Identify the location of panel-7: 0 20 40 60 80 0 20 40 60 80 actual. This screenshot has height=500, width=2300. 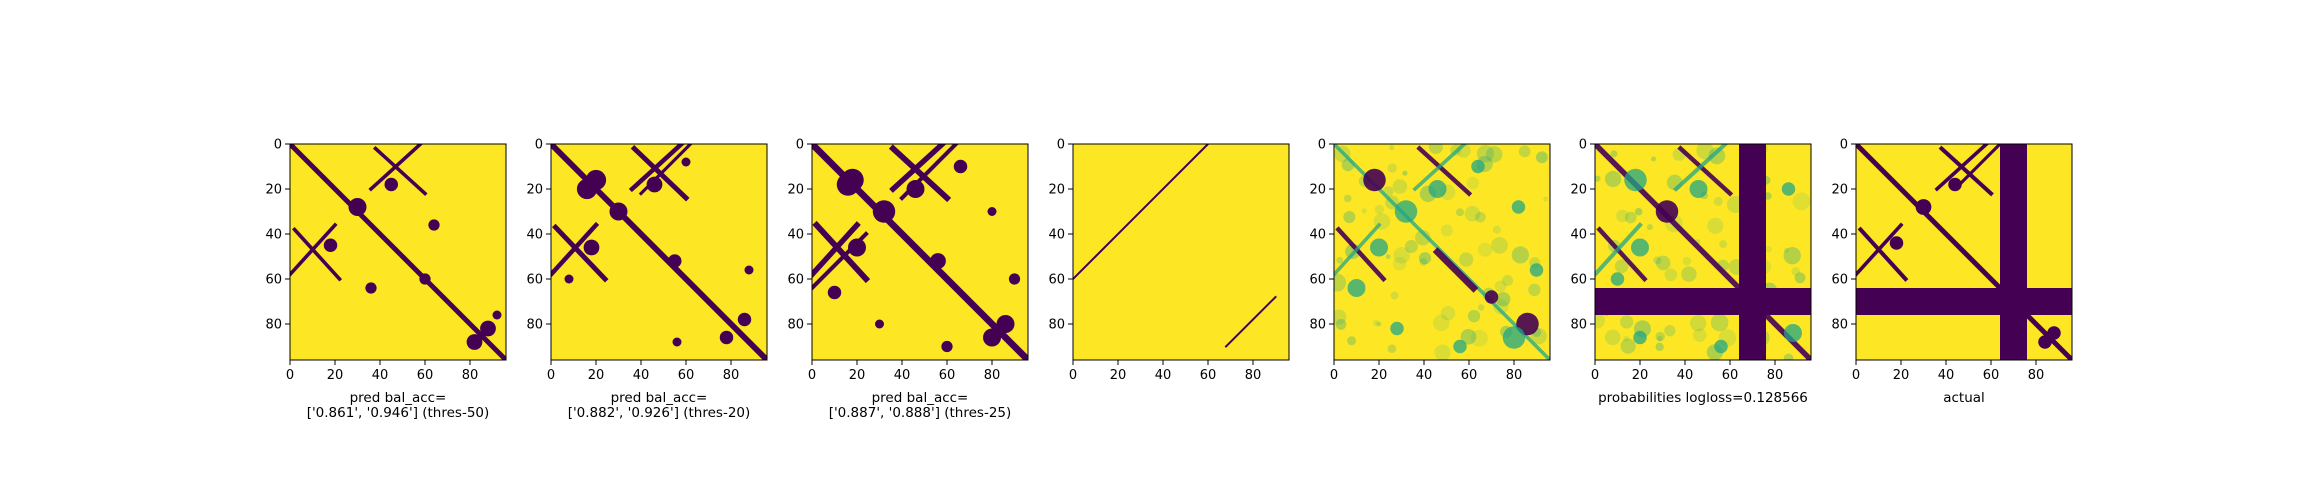
(1952, 272).